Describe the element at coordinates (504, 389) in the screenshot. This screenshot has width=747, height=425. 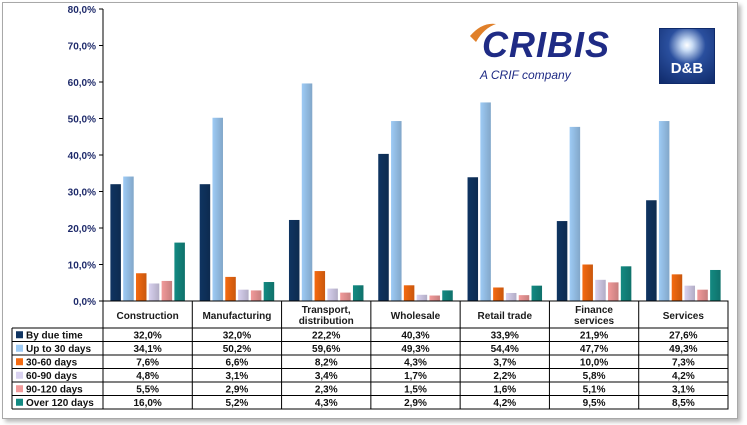
I see `table-cell: 1,6%` at that location.